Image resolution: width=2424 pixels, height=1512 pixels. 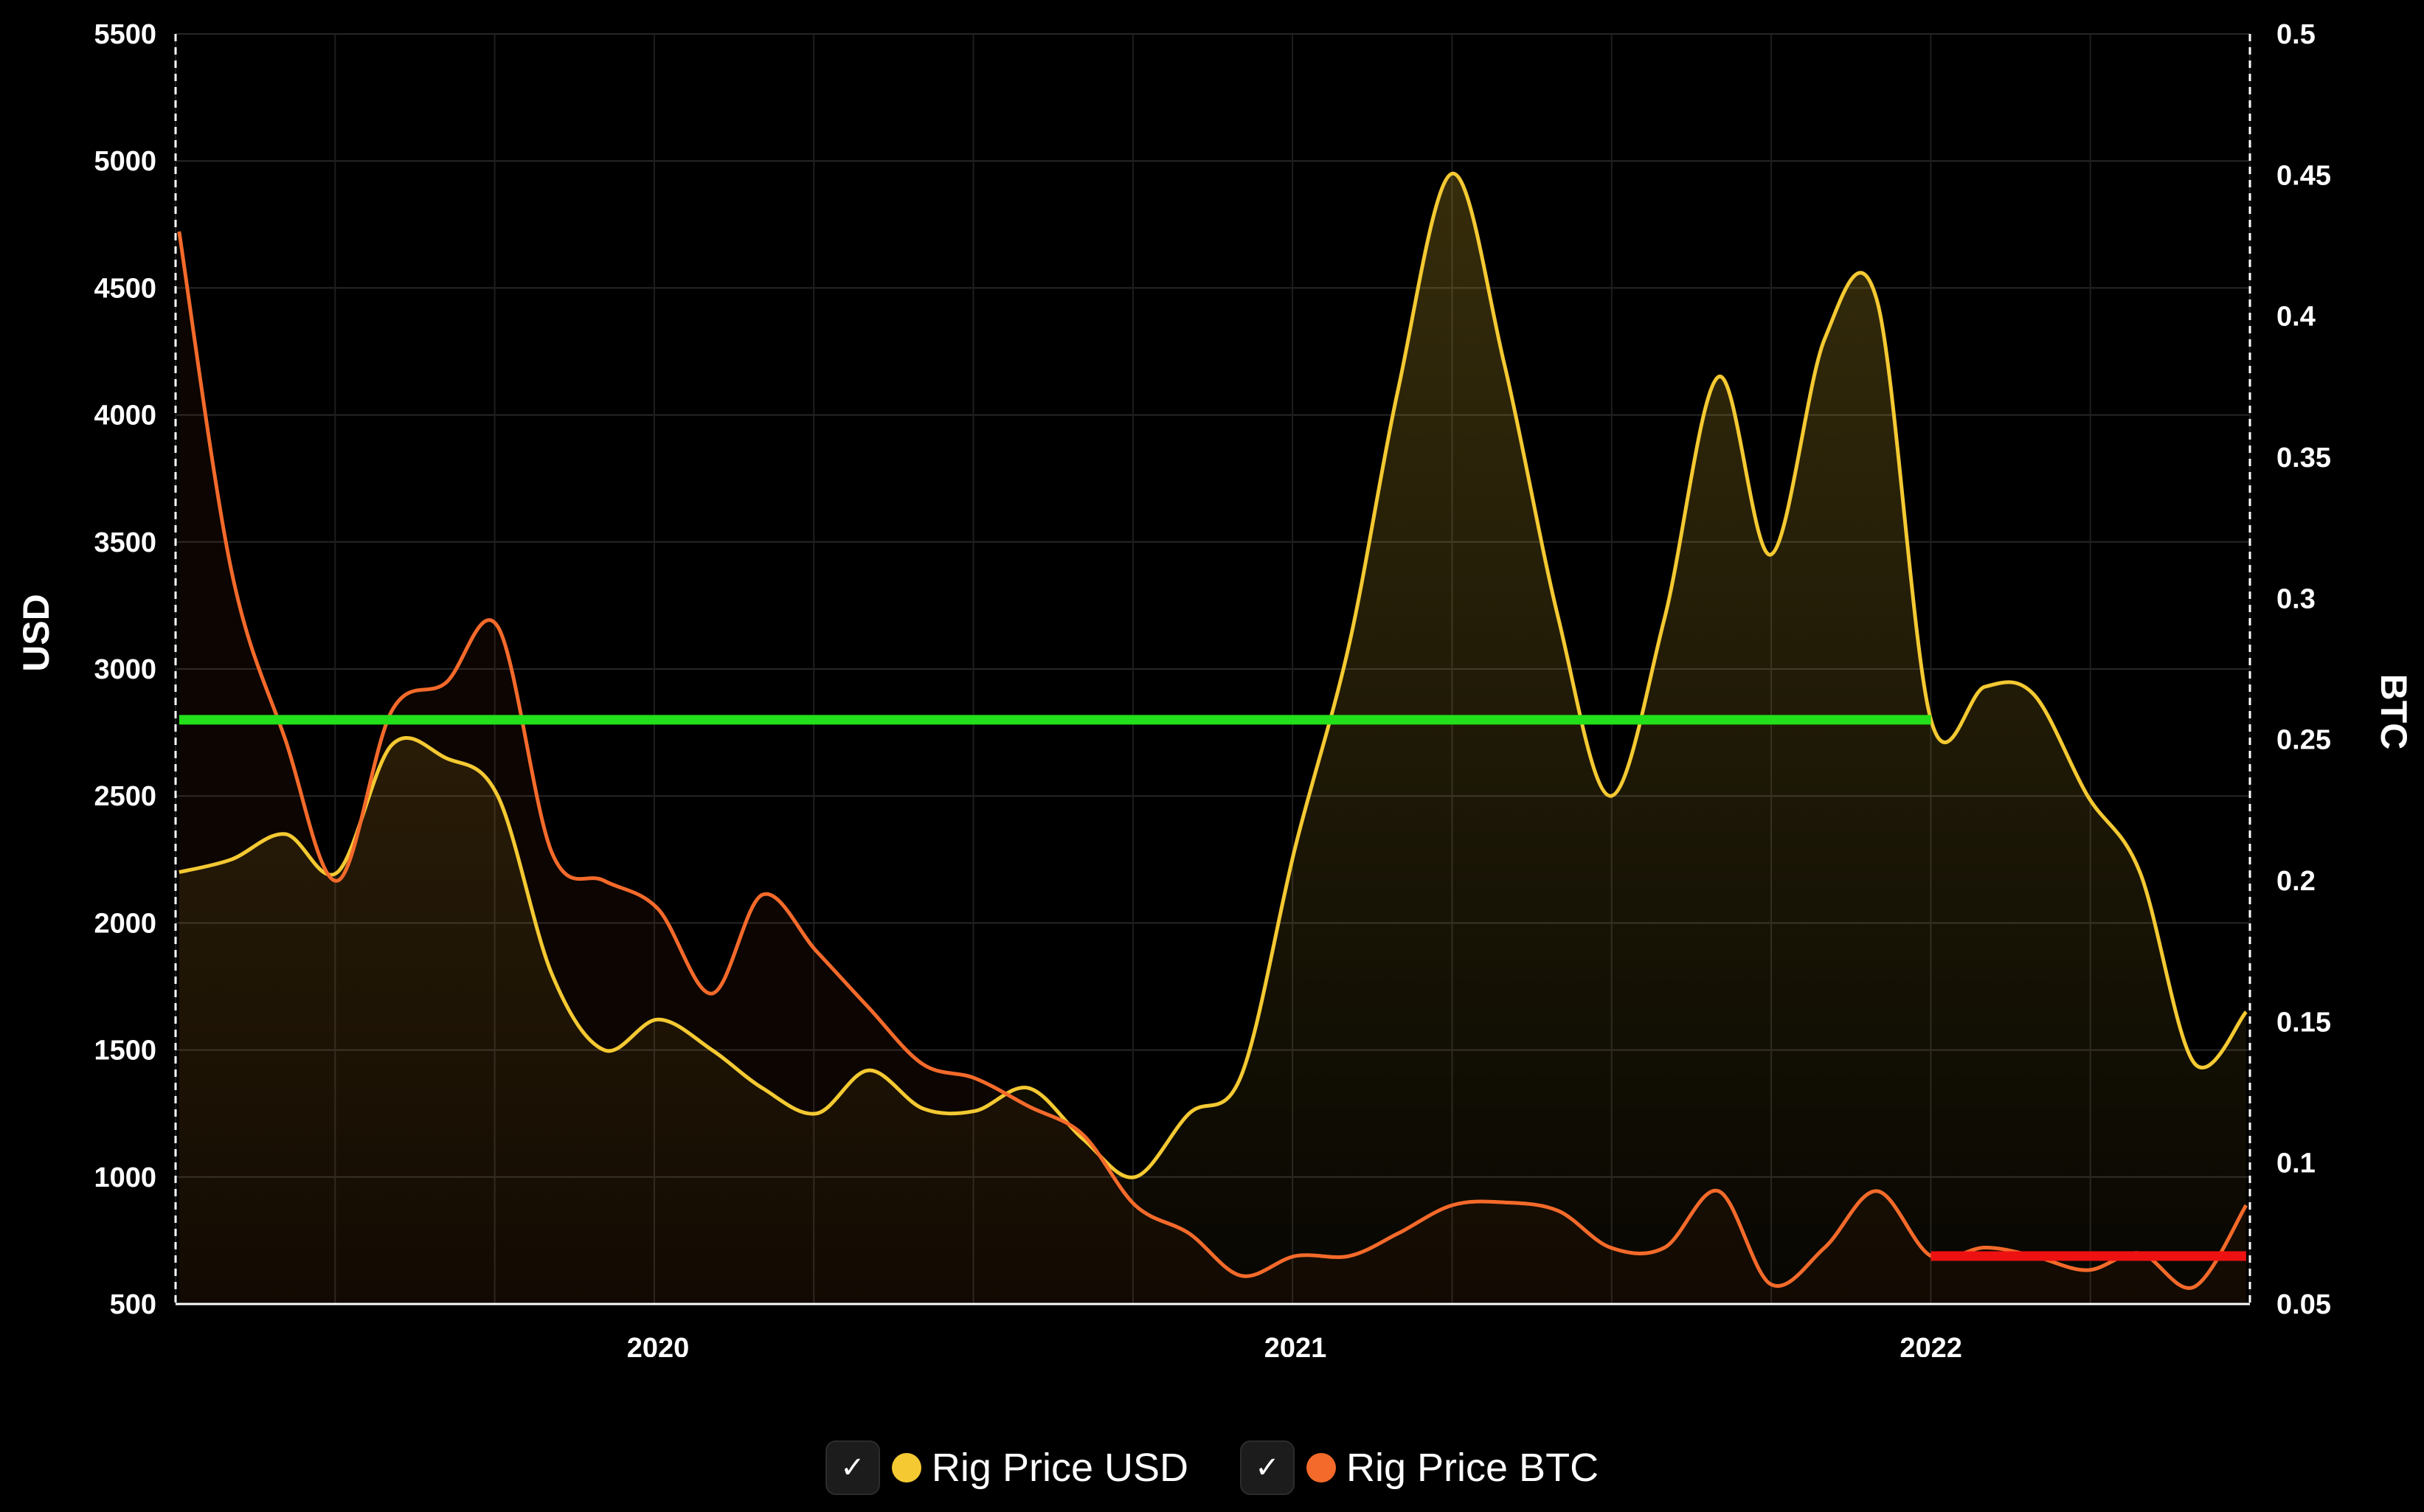 I want to click on y-right-tick-label: 0.2, so click(x=2296, y=881).